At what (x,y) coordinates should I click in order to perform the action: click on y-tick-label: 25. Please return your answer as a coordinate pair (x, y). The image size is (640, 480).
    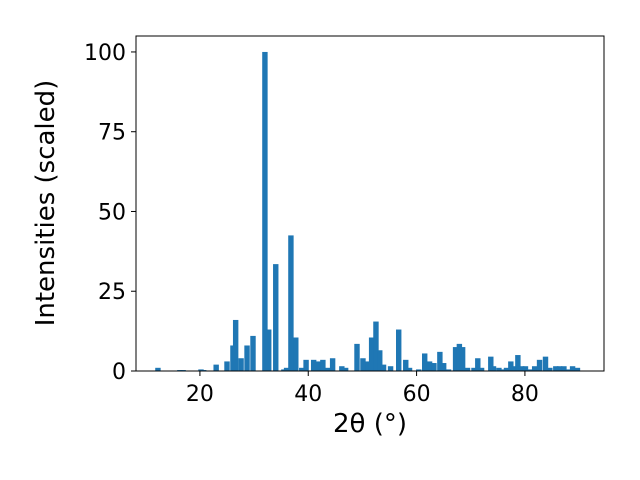
    Looking at the image, I should click on (112, 292).